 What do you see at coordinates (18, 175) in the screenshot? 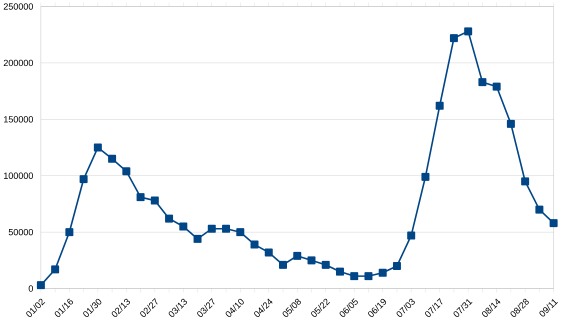
I see `y-tick-label: 100000` at bounding box center [18, 175].